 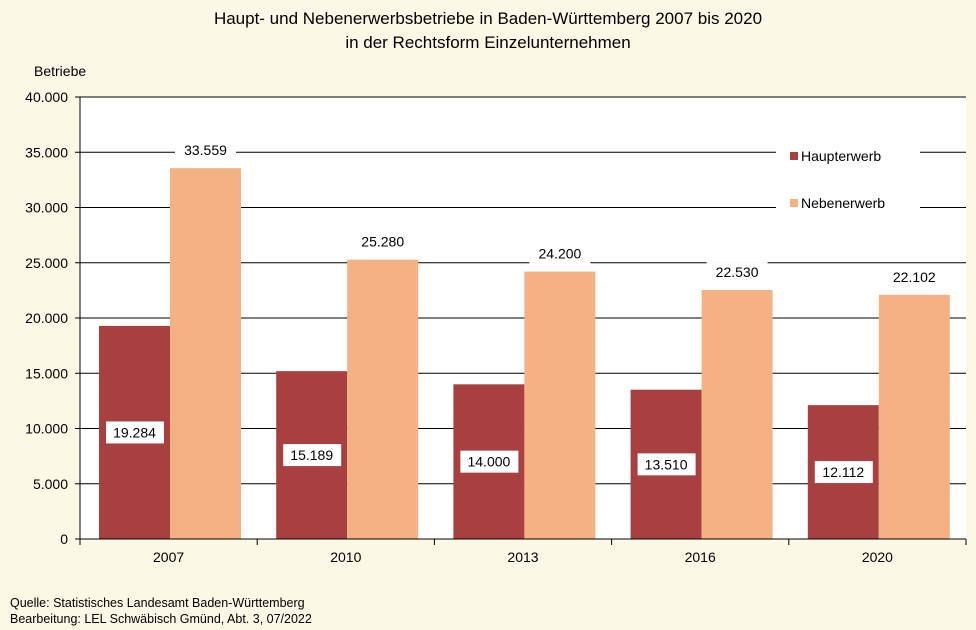 What do you see at coordinates (345, 557) in the screenshot?
I see `x-tick-label: 2010` at bounding box center [345, 557].